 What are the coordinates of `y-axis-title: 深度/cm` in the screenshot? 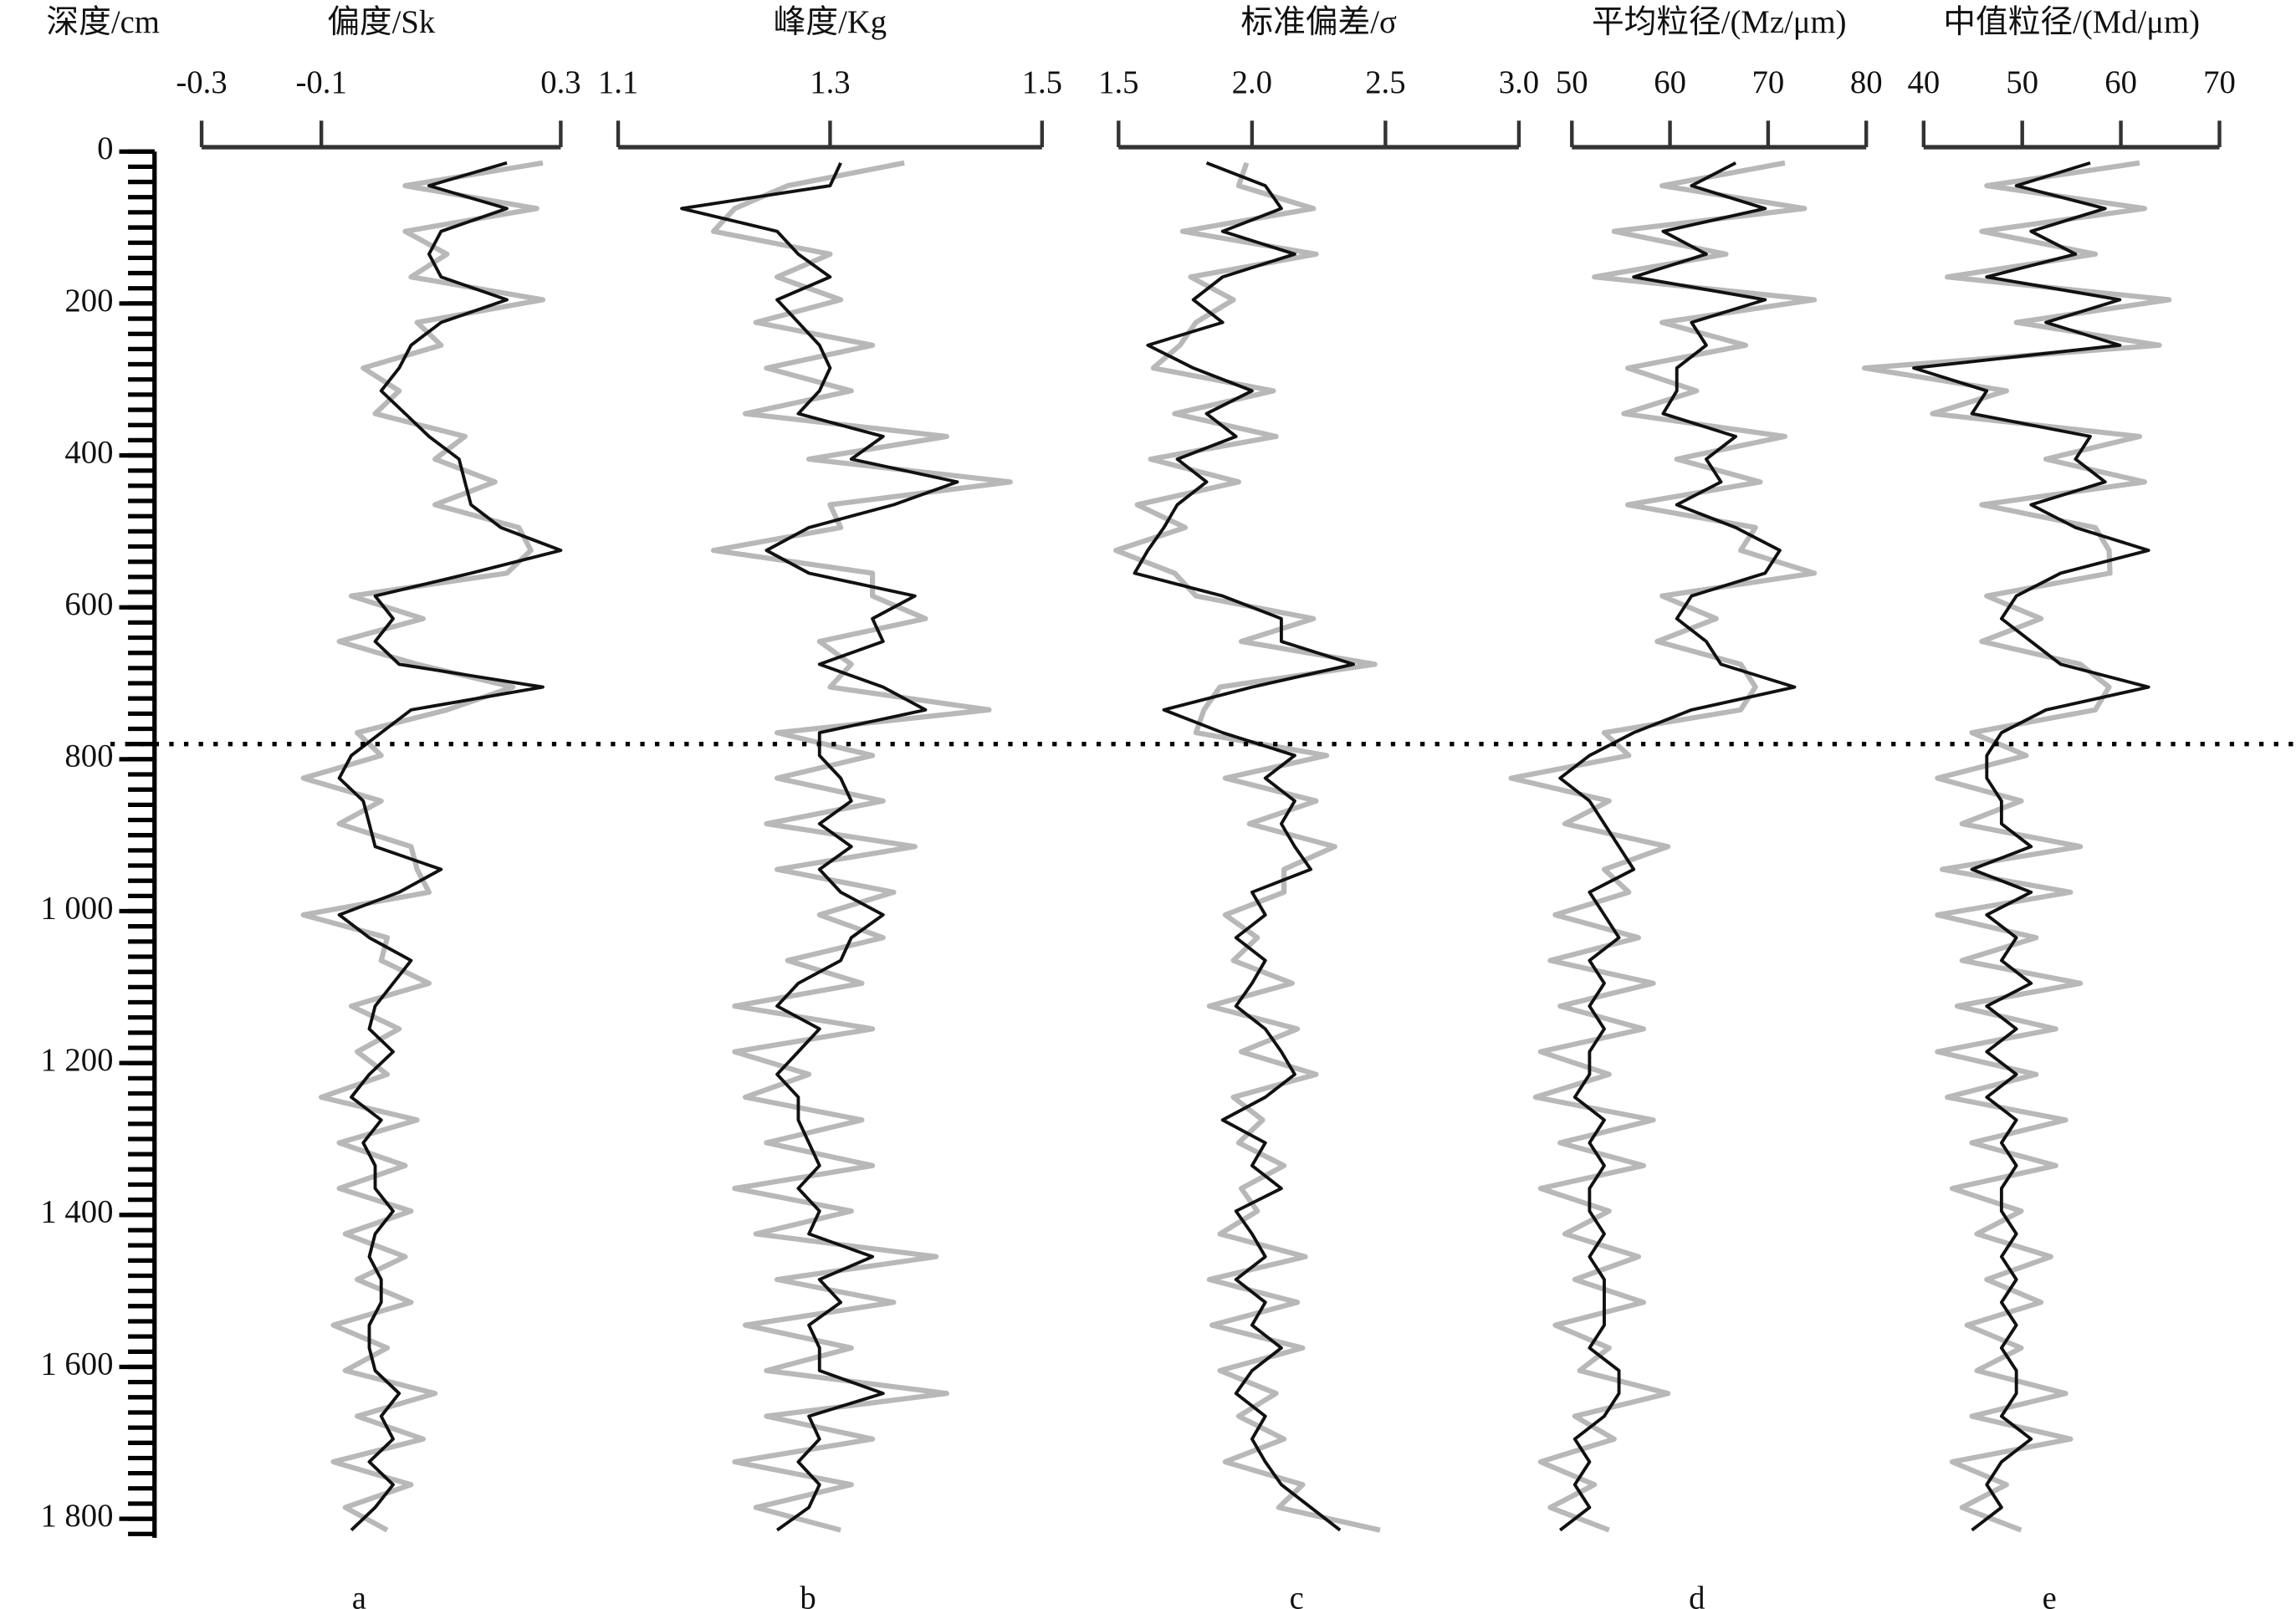 It's located at (103, 22).